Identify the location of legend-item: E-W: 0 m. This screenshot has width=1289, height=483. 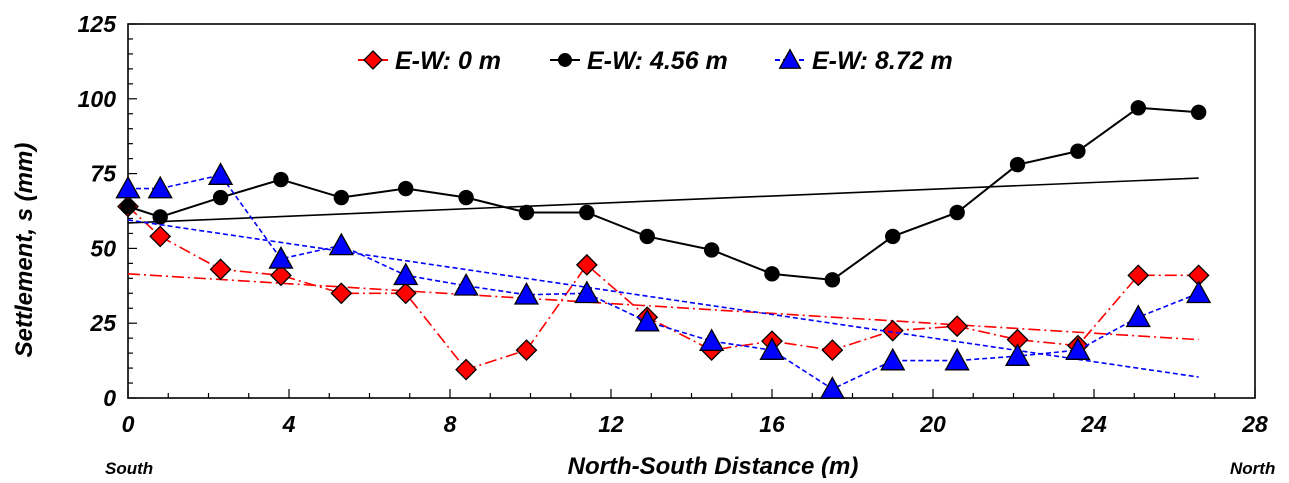
(429, 61).